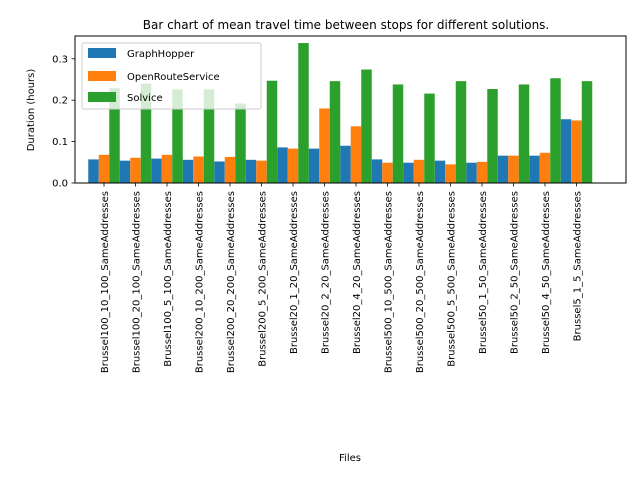 Image resolution: width=640 pixels, height=480 pixels. Describe the element at coordinates (60, 142) in the screenshot. I see `y-tick-label: 0.1` at that location.